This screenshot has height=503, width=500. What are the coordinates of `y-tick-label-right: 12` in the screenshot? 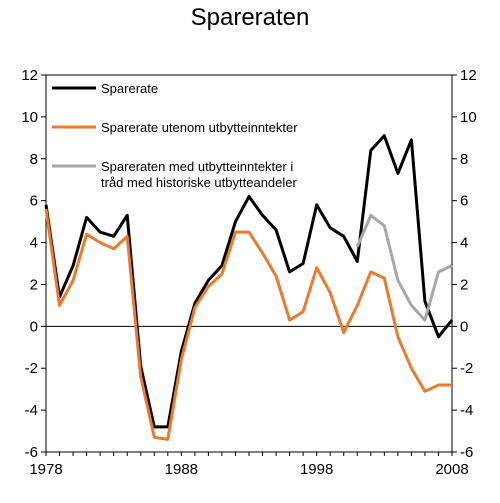 It's located at (468, 75).